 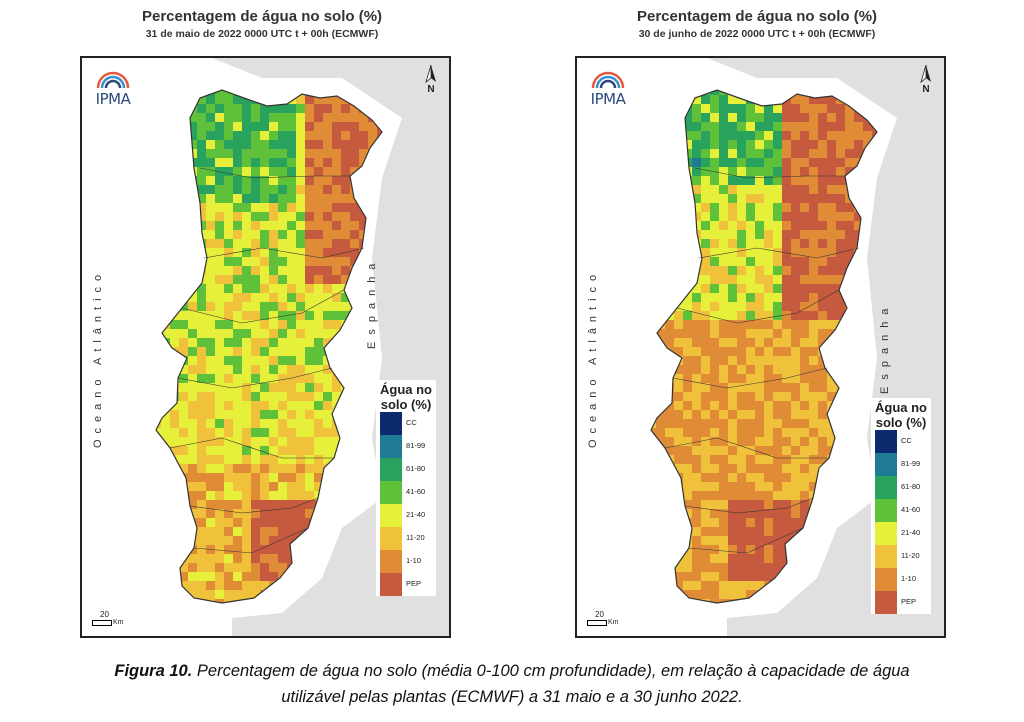 I want to click on scale-bar-graphic, so click(x=102, y=623).